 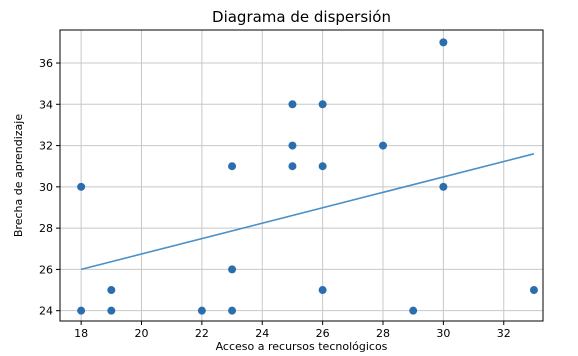 I want to click on y-tick-label: 36, so click(x=46, y=63).